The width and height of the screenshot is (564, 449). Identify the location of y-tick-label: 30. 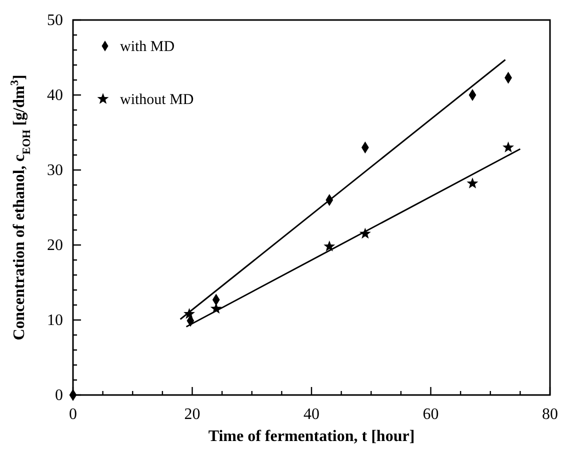
(55, 170).